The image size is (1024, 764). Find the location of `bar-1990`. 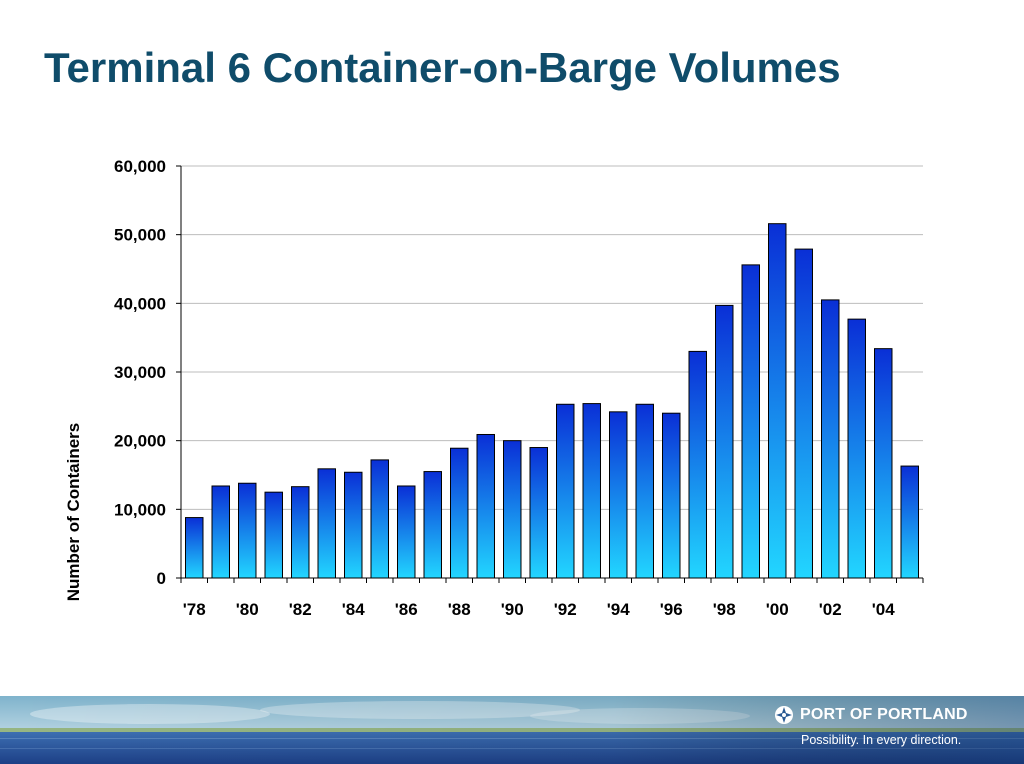

bar-1990 is located at coordinates (512, 509).